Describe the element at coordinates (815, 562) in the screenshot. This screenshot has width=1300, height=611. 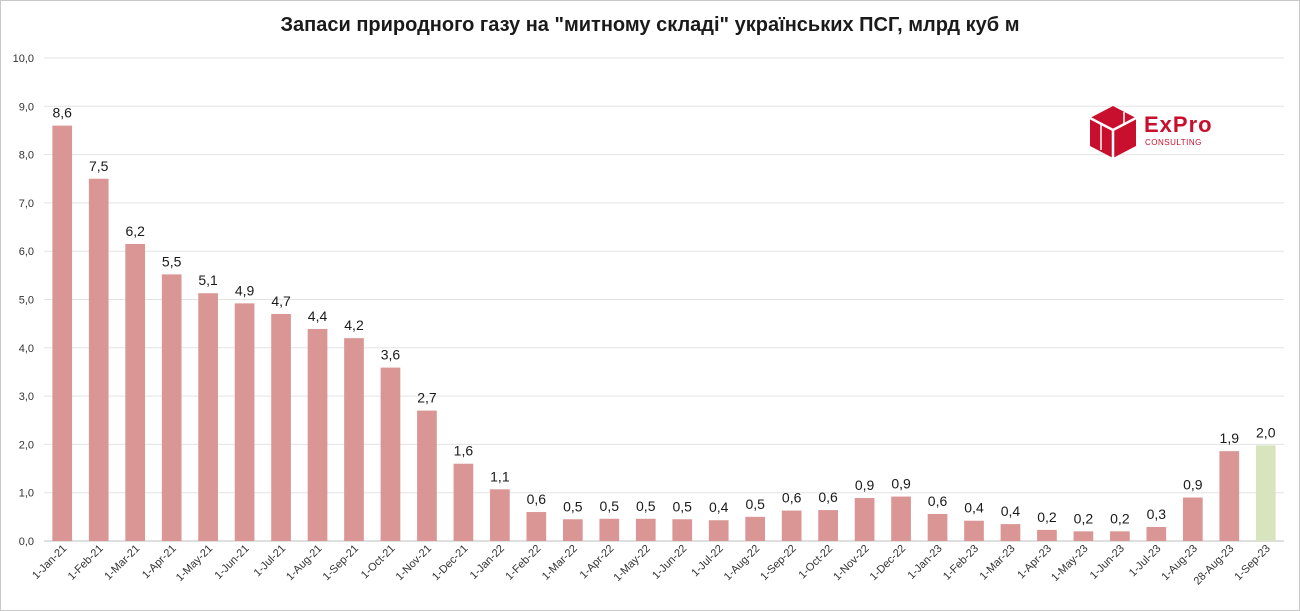
I see `x-tick-label: 1-Oct-22` at that location.